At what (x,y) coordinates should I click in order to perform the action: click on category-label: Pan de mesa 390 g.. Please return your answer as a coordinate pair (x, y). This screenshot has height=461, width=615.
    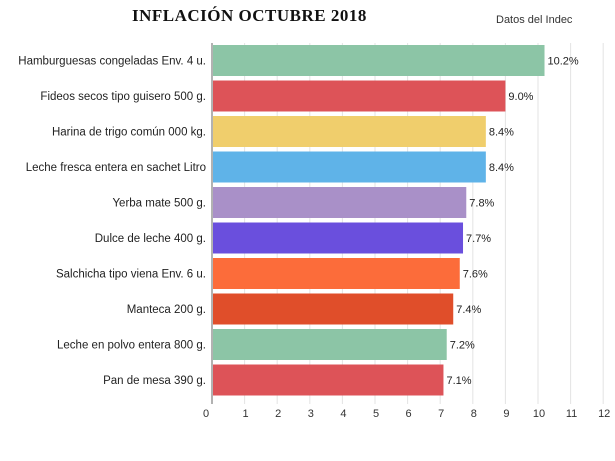
    Looking at the image, I should click on (154, 381).